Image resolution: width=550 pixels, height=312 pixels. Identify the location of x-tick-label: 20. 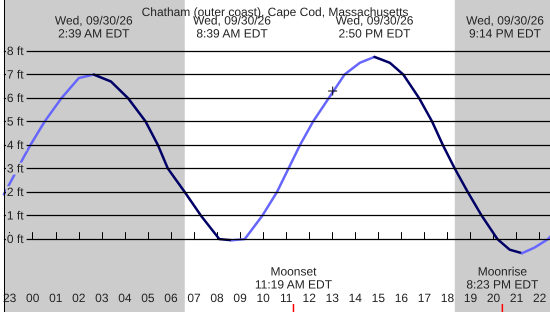
(493, 298).